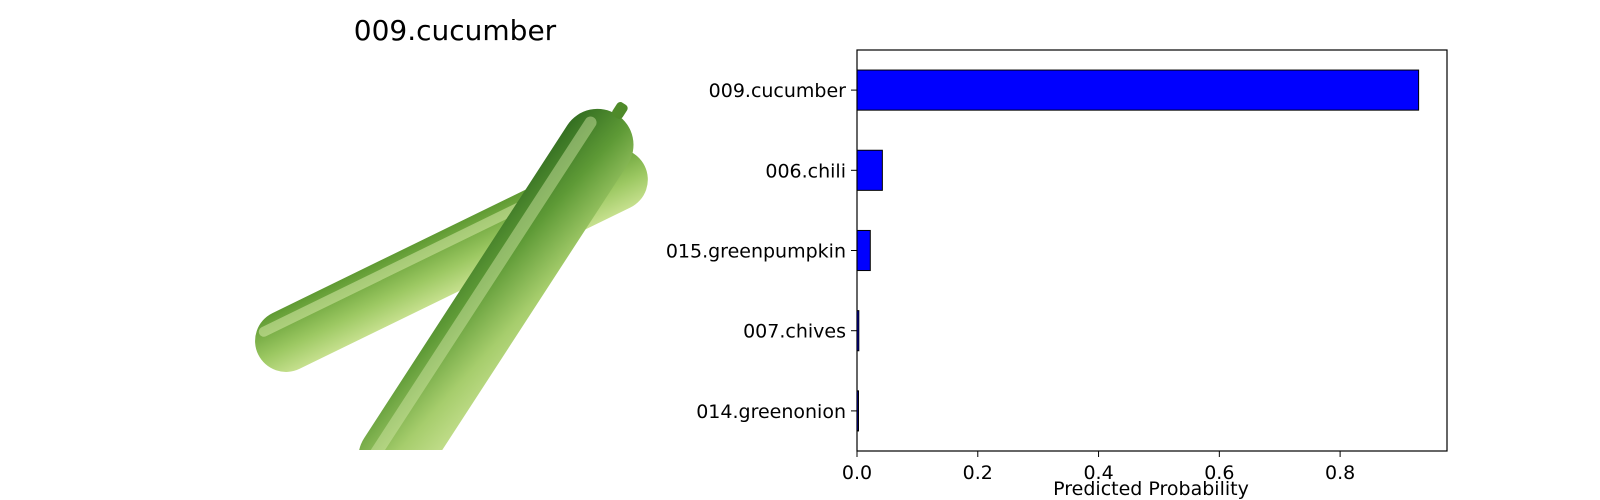  Describe the element at coordinates (771, 412) in the screenshot. I see `y-tick-label: 014.greenonion` at that location.